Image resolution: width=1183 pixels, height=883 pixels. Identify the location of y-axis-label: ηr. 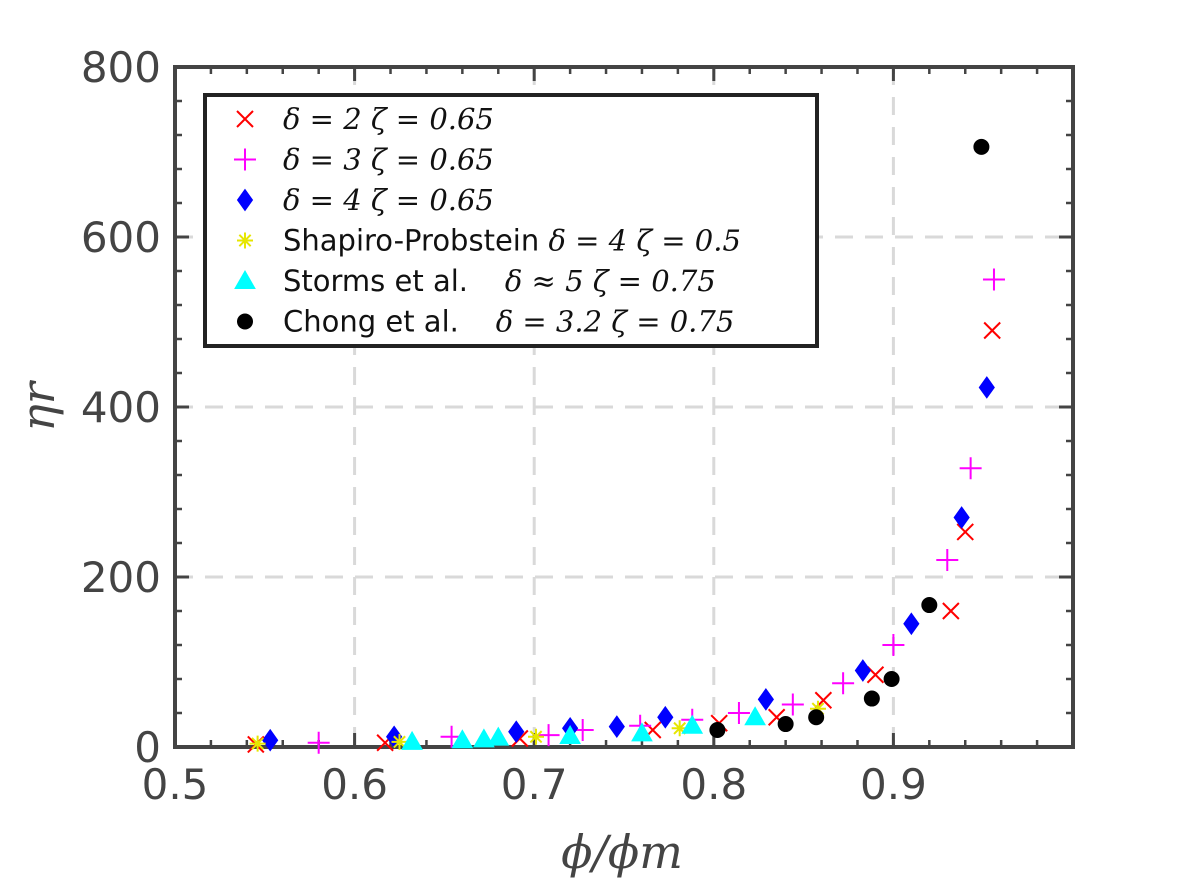
(38, 405).